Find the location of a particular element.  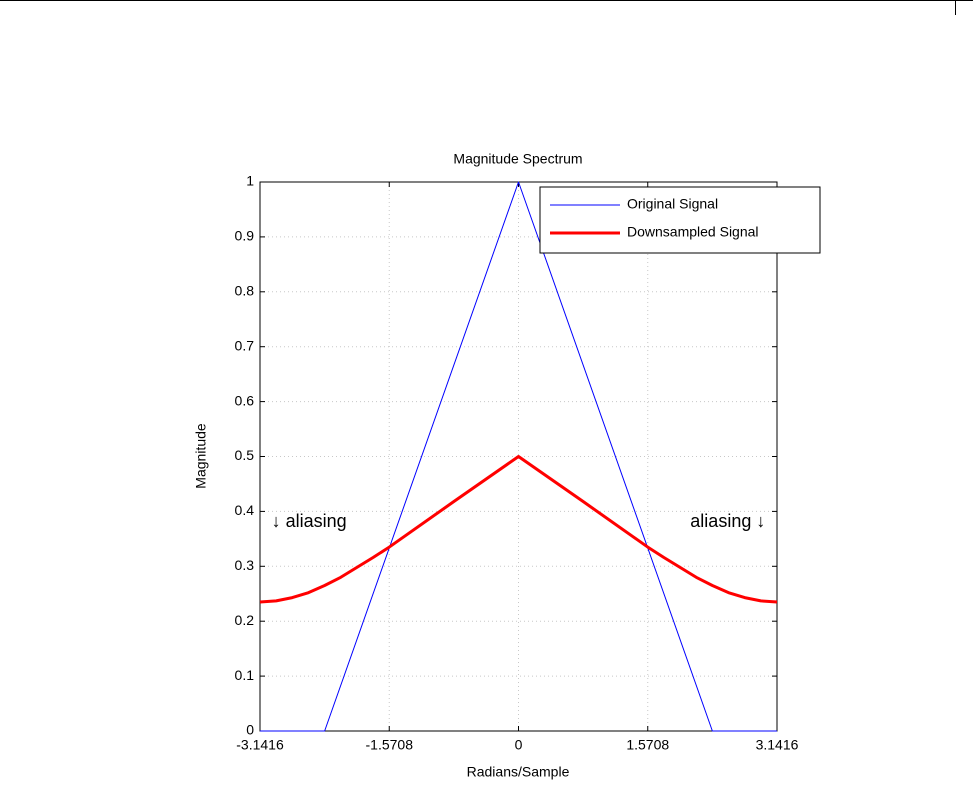

y-tick-label: 0.6 is located at coordinates (245, 400).